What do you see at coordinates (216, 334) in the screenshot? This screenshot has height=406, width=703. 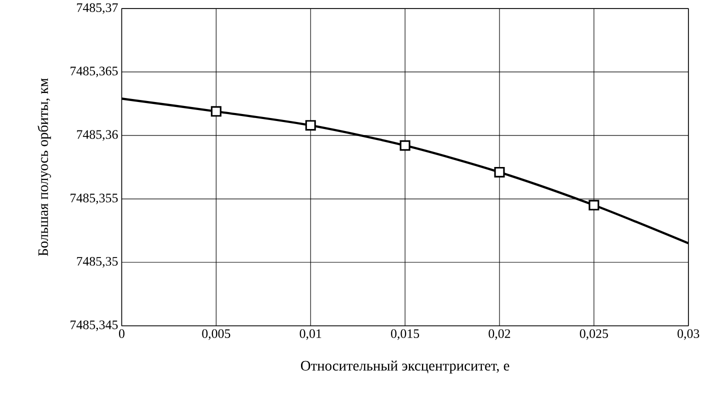 I see `x-tick-label: 0,005` at bounding box center [216, 334].